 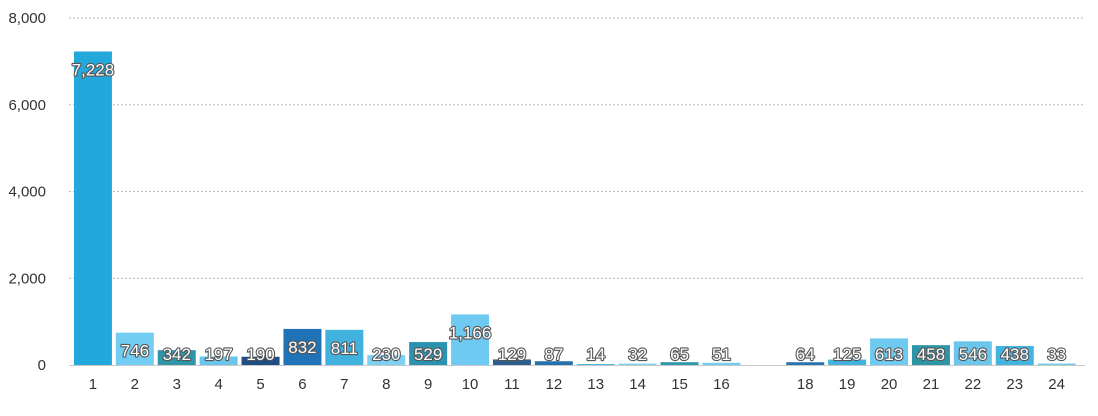 What do you see at coordinates (805, 384) in the screenshot?
I see `x-tick-label: 18` at bounding box center [805, 384].